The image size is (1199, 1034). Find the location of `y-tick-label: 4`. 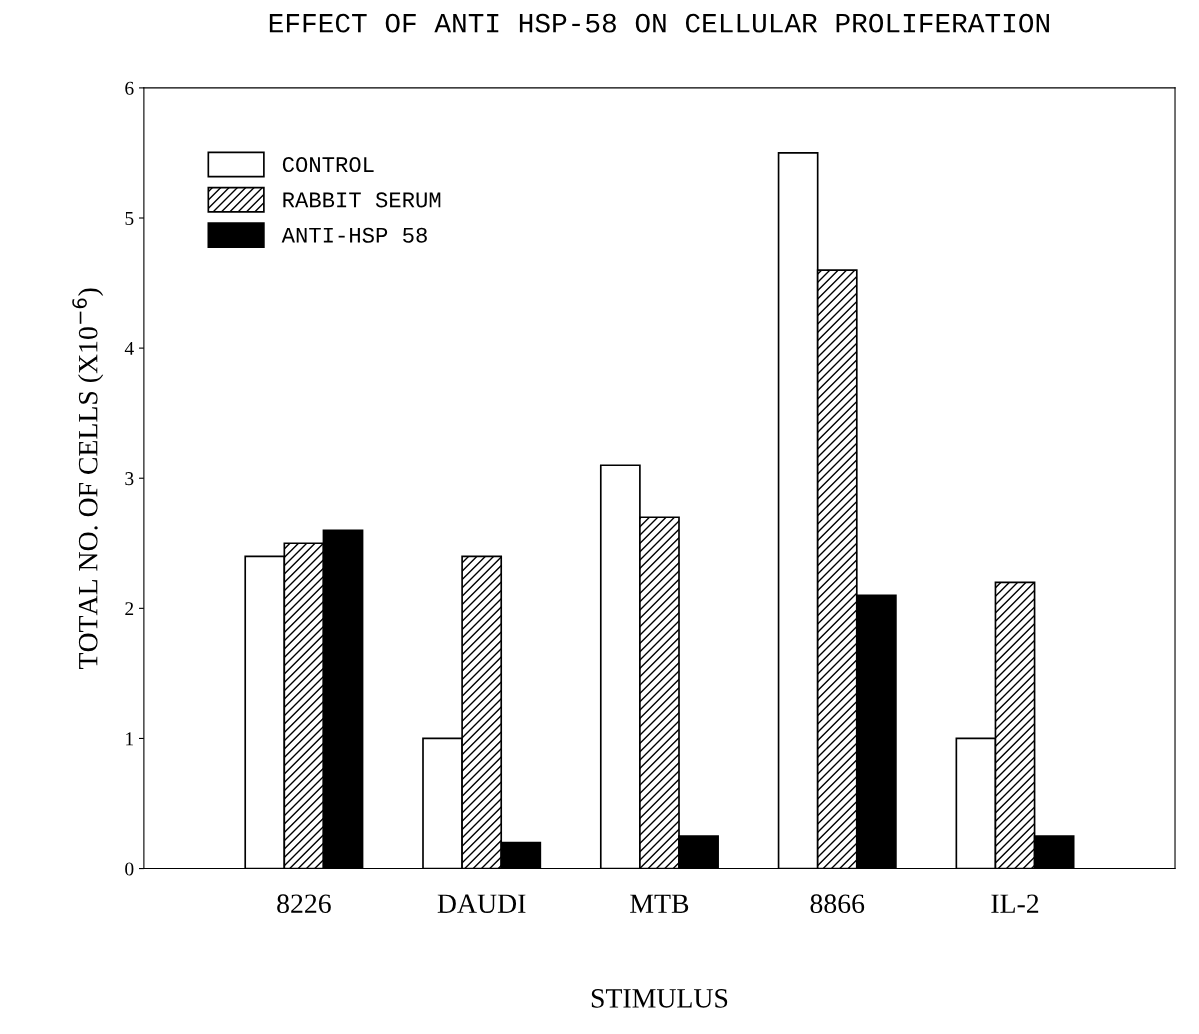

y-tick-label: 4 is located at coordinates (129, 348).